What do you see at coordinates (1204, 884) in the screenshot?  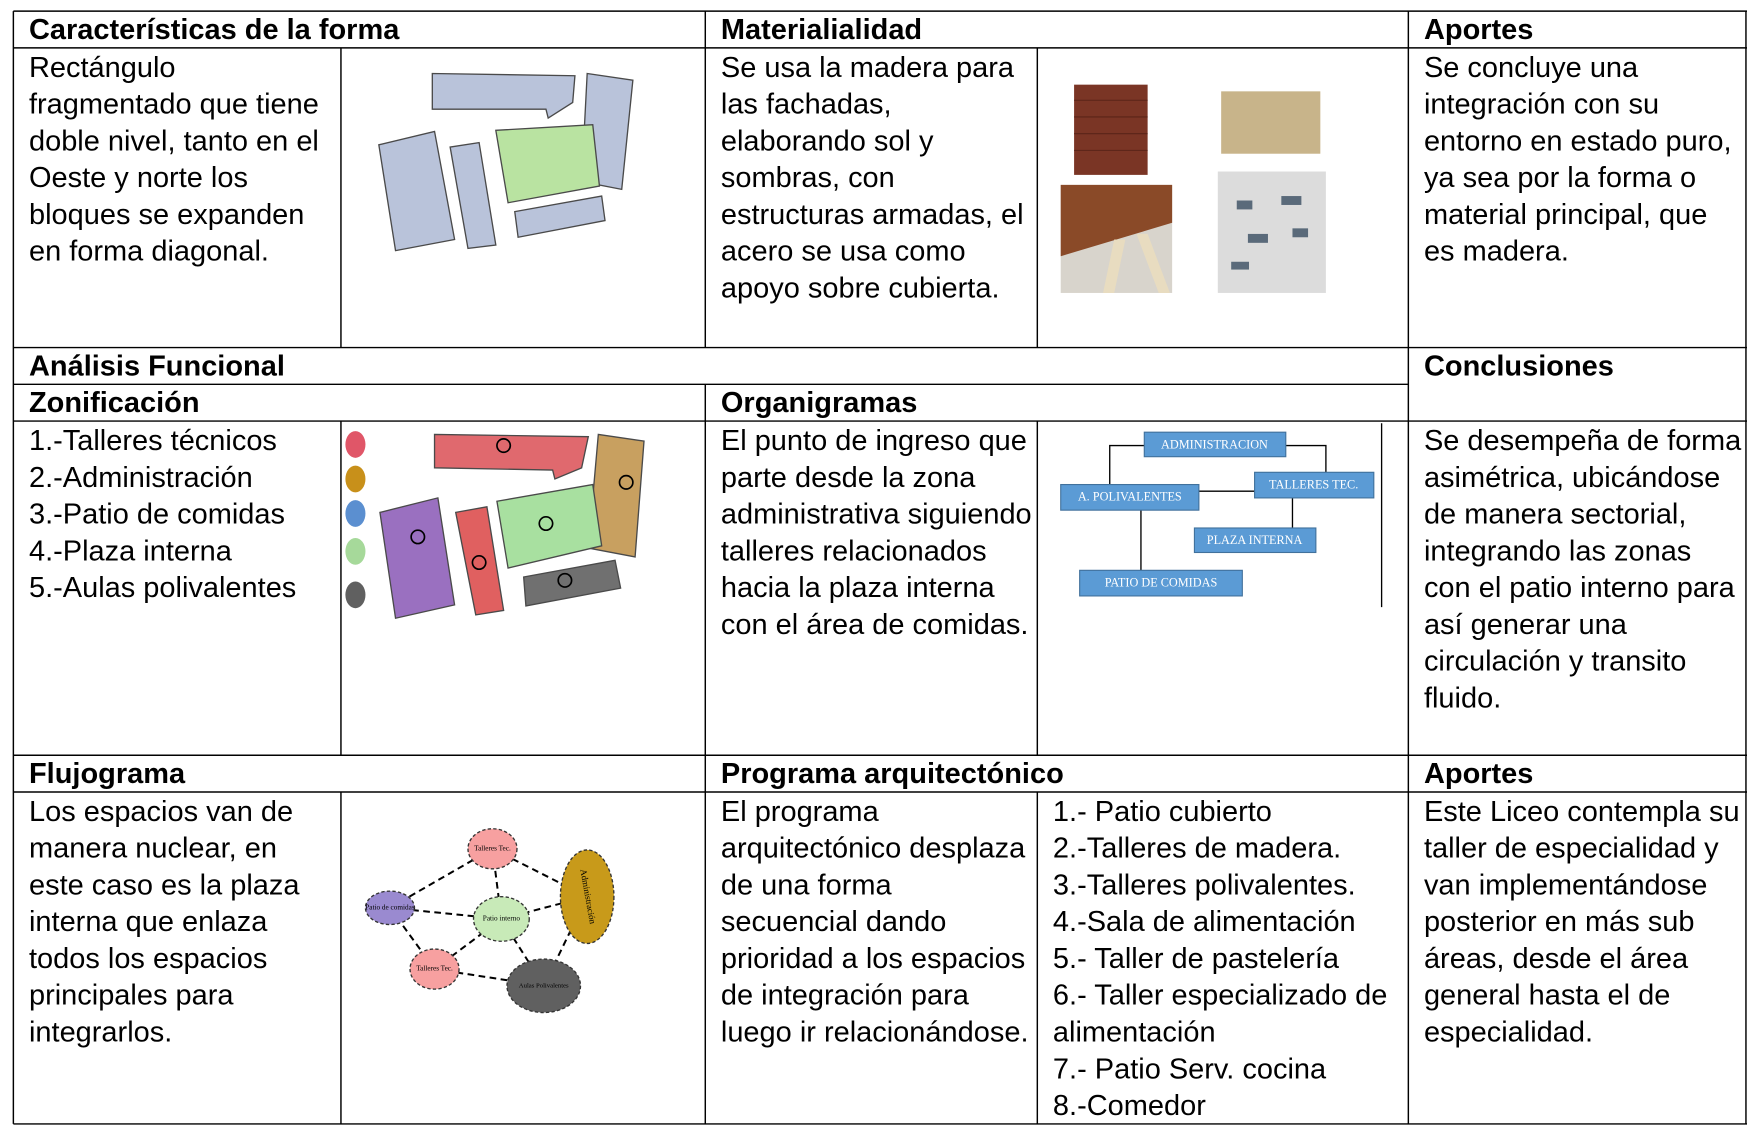 I see `list-item: 3.-Talleres polivalentes.` at bounding box center [1204, 884].